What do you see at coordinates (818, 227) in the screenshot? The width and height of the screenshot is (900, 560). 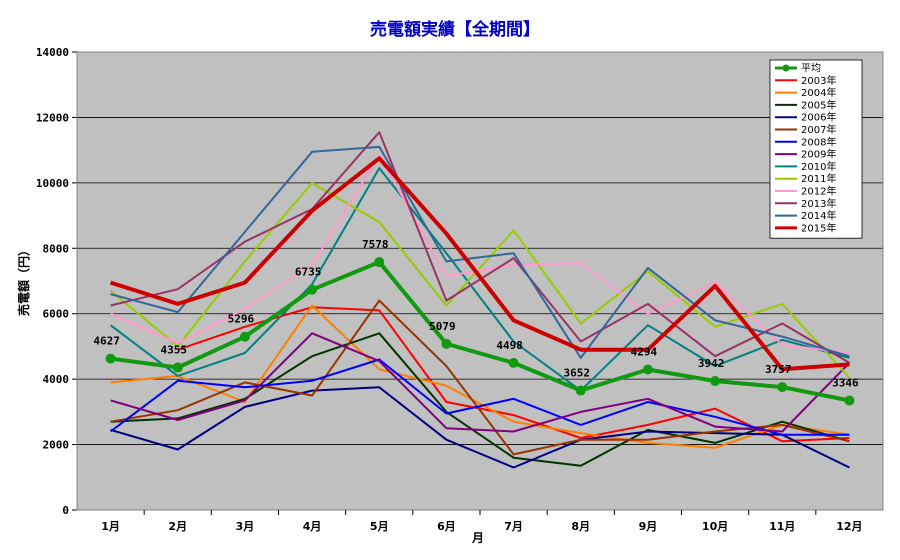 I see `legend-entry: 2015年` at bounding box center [818, 227].